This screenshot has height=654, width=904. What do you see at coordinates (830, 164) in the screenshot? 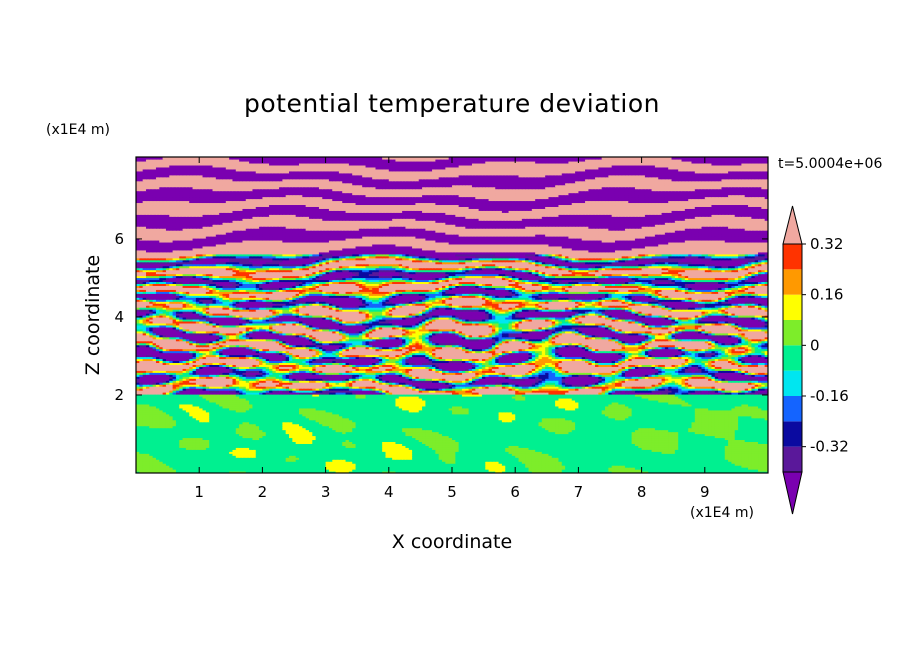
I see `time-label: t=5.0004e+06` at bounding box center [830, 164].